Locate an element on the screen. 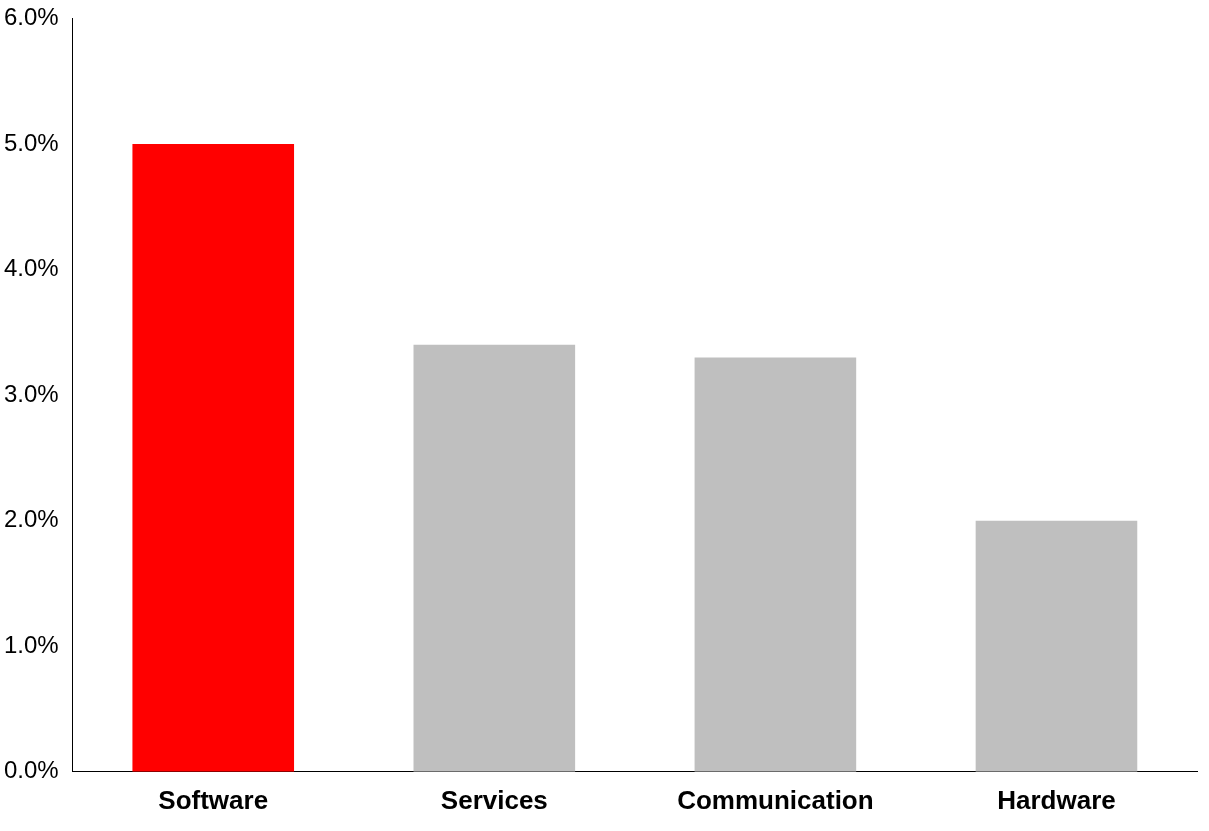 Image resolution: width=1209 pixels, height=831 pixels. y-tick-label: 2.0% is located at coordinates (31, 519).